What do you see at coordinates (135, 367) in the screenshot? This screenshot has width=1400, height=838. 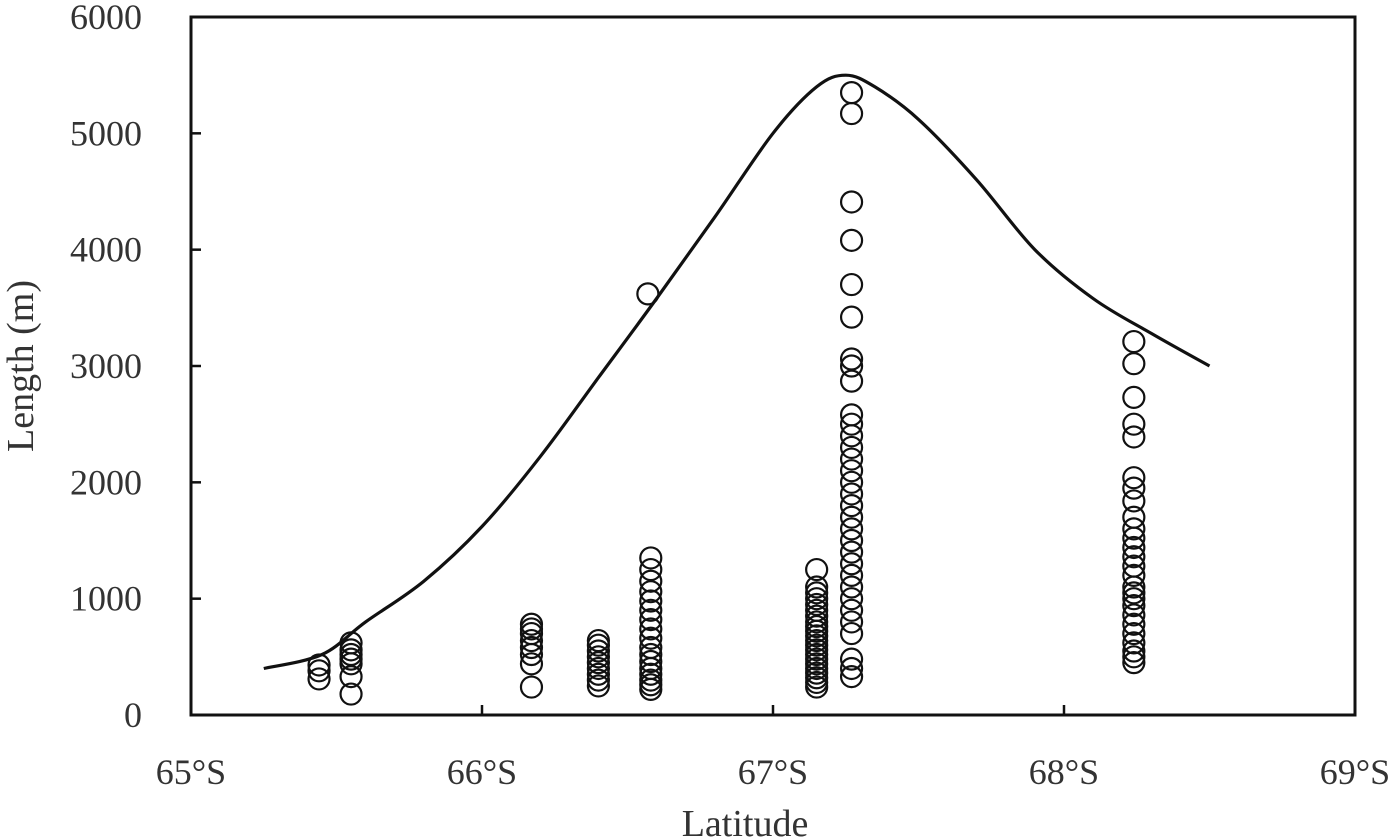 I see `y-axis: 0 1000 2000 3000 4000 5000 6000` at bounding box center [135, 367].